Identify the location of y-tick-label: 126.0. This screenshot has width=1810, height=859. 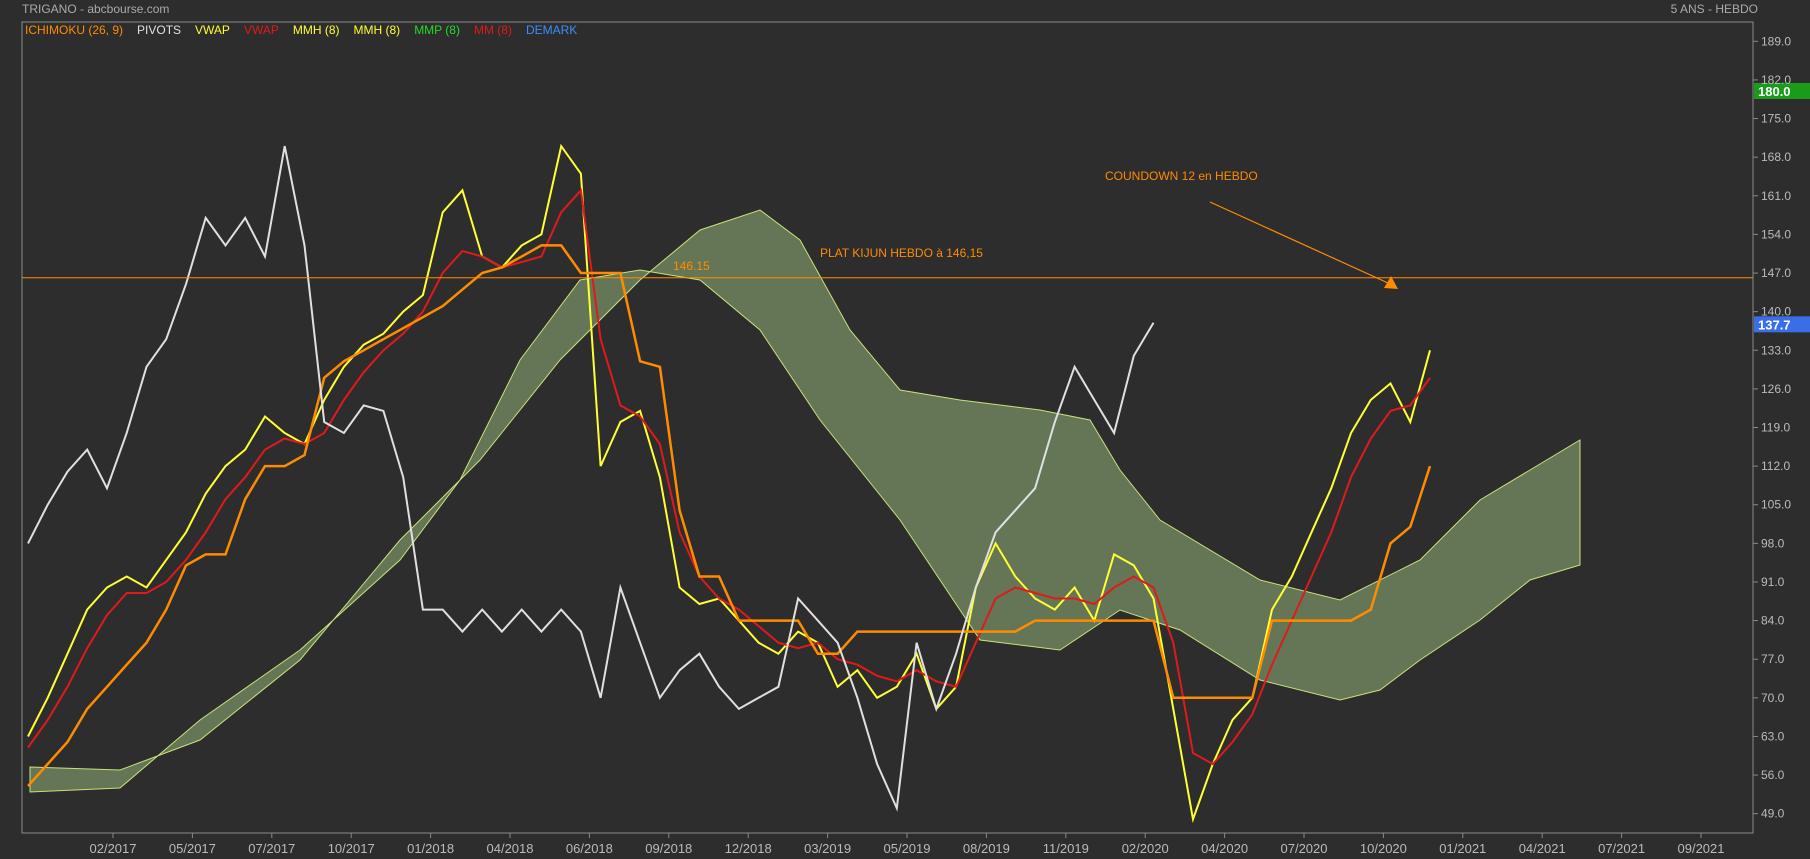
(1776, 389).